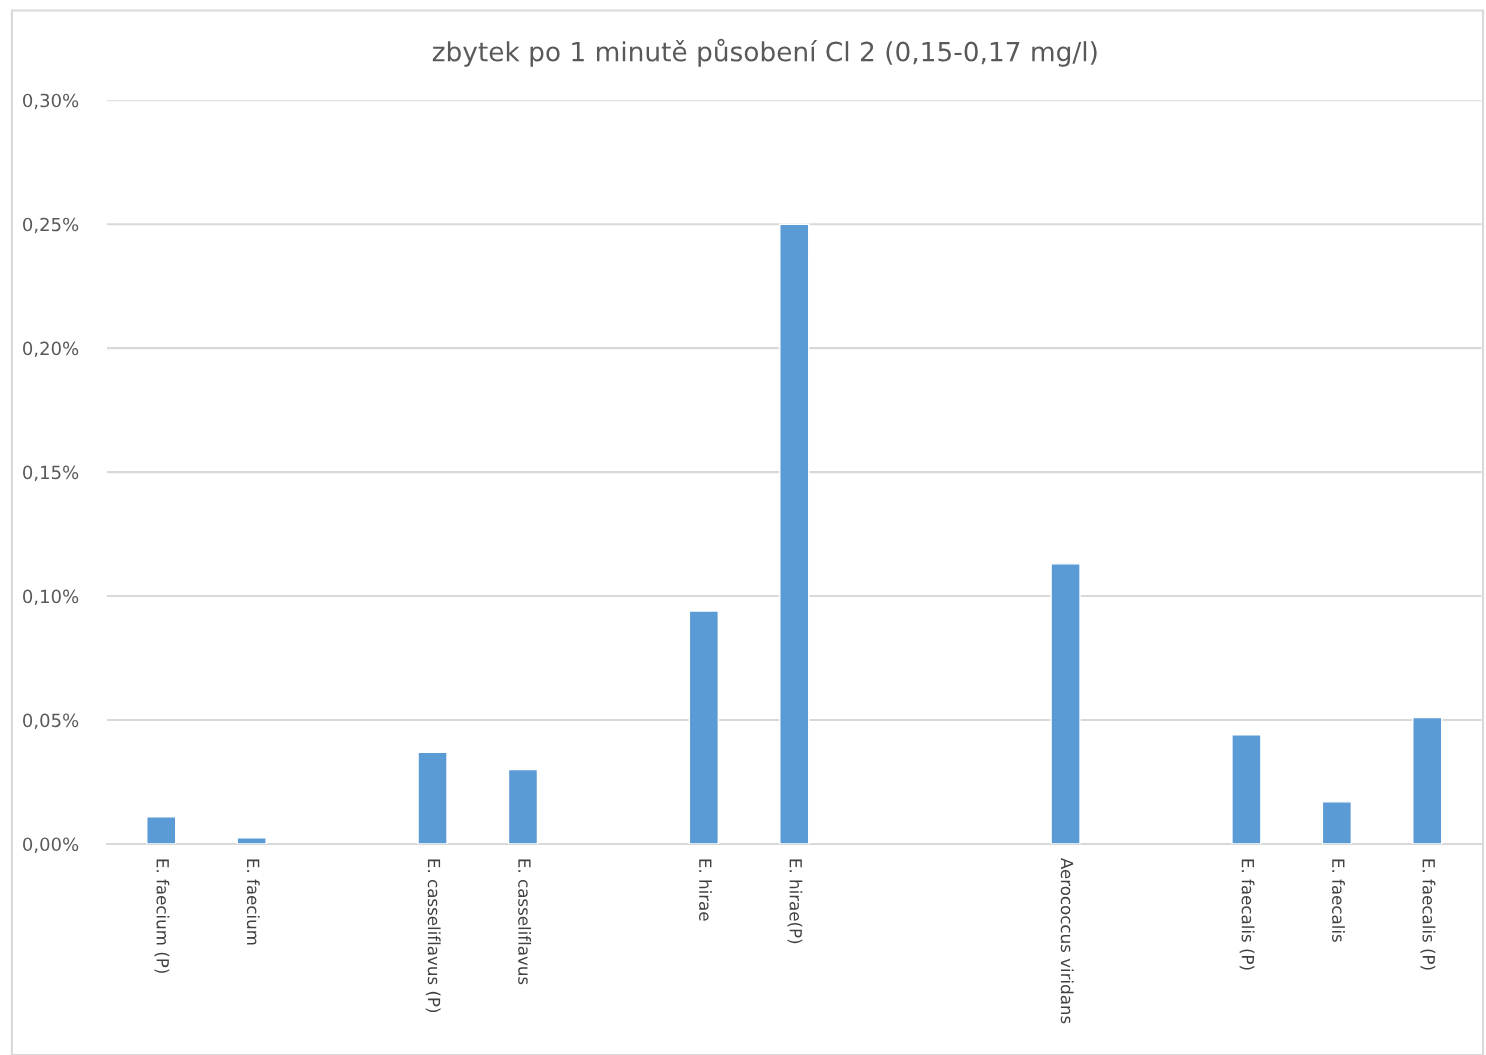  I want to click on x-tick-label: E. faecalis, so click(1338, 900).